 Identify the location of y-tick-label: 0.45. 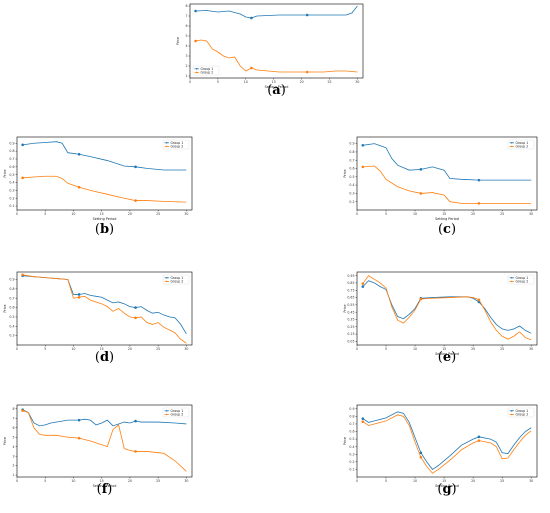
(350, 312).